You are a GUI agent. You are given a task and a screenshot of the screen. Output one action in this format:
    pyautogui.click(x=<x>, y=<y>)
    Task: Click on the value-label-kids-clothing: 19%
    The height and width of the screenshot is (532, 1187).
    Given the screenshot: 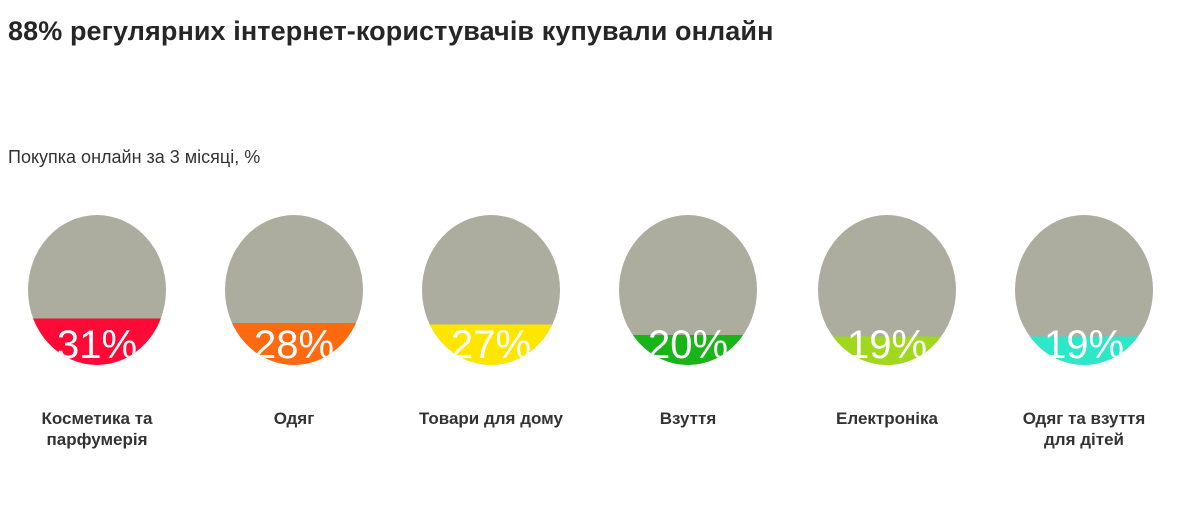 What is the action you would take?
    pyautogui.click(x=1084, y=345)
    